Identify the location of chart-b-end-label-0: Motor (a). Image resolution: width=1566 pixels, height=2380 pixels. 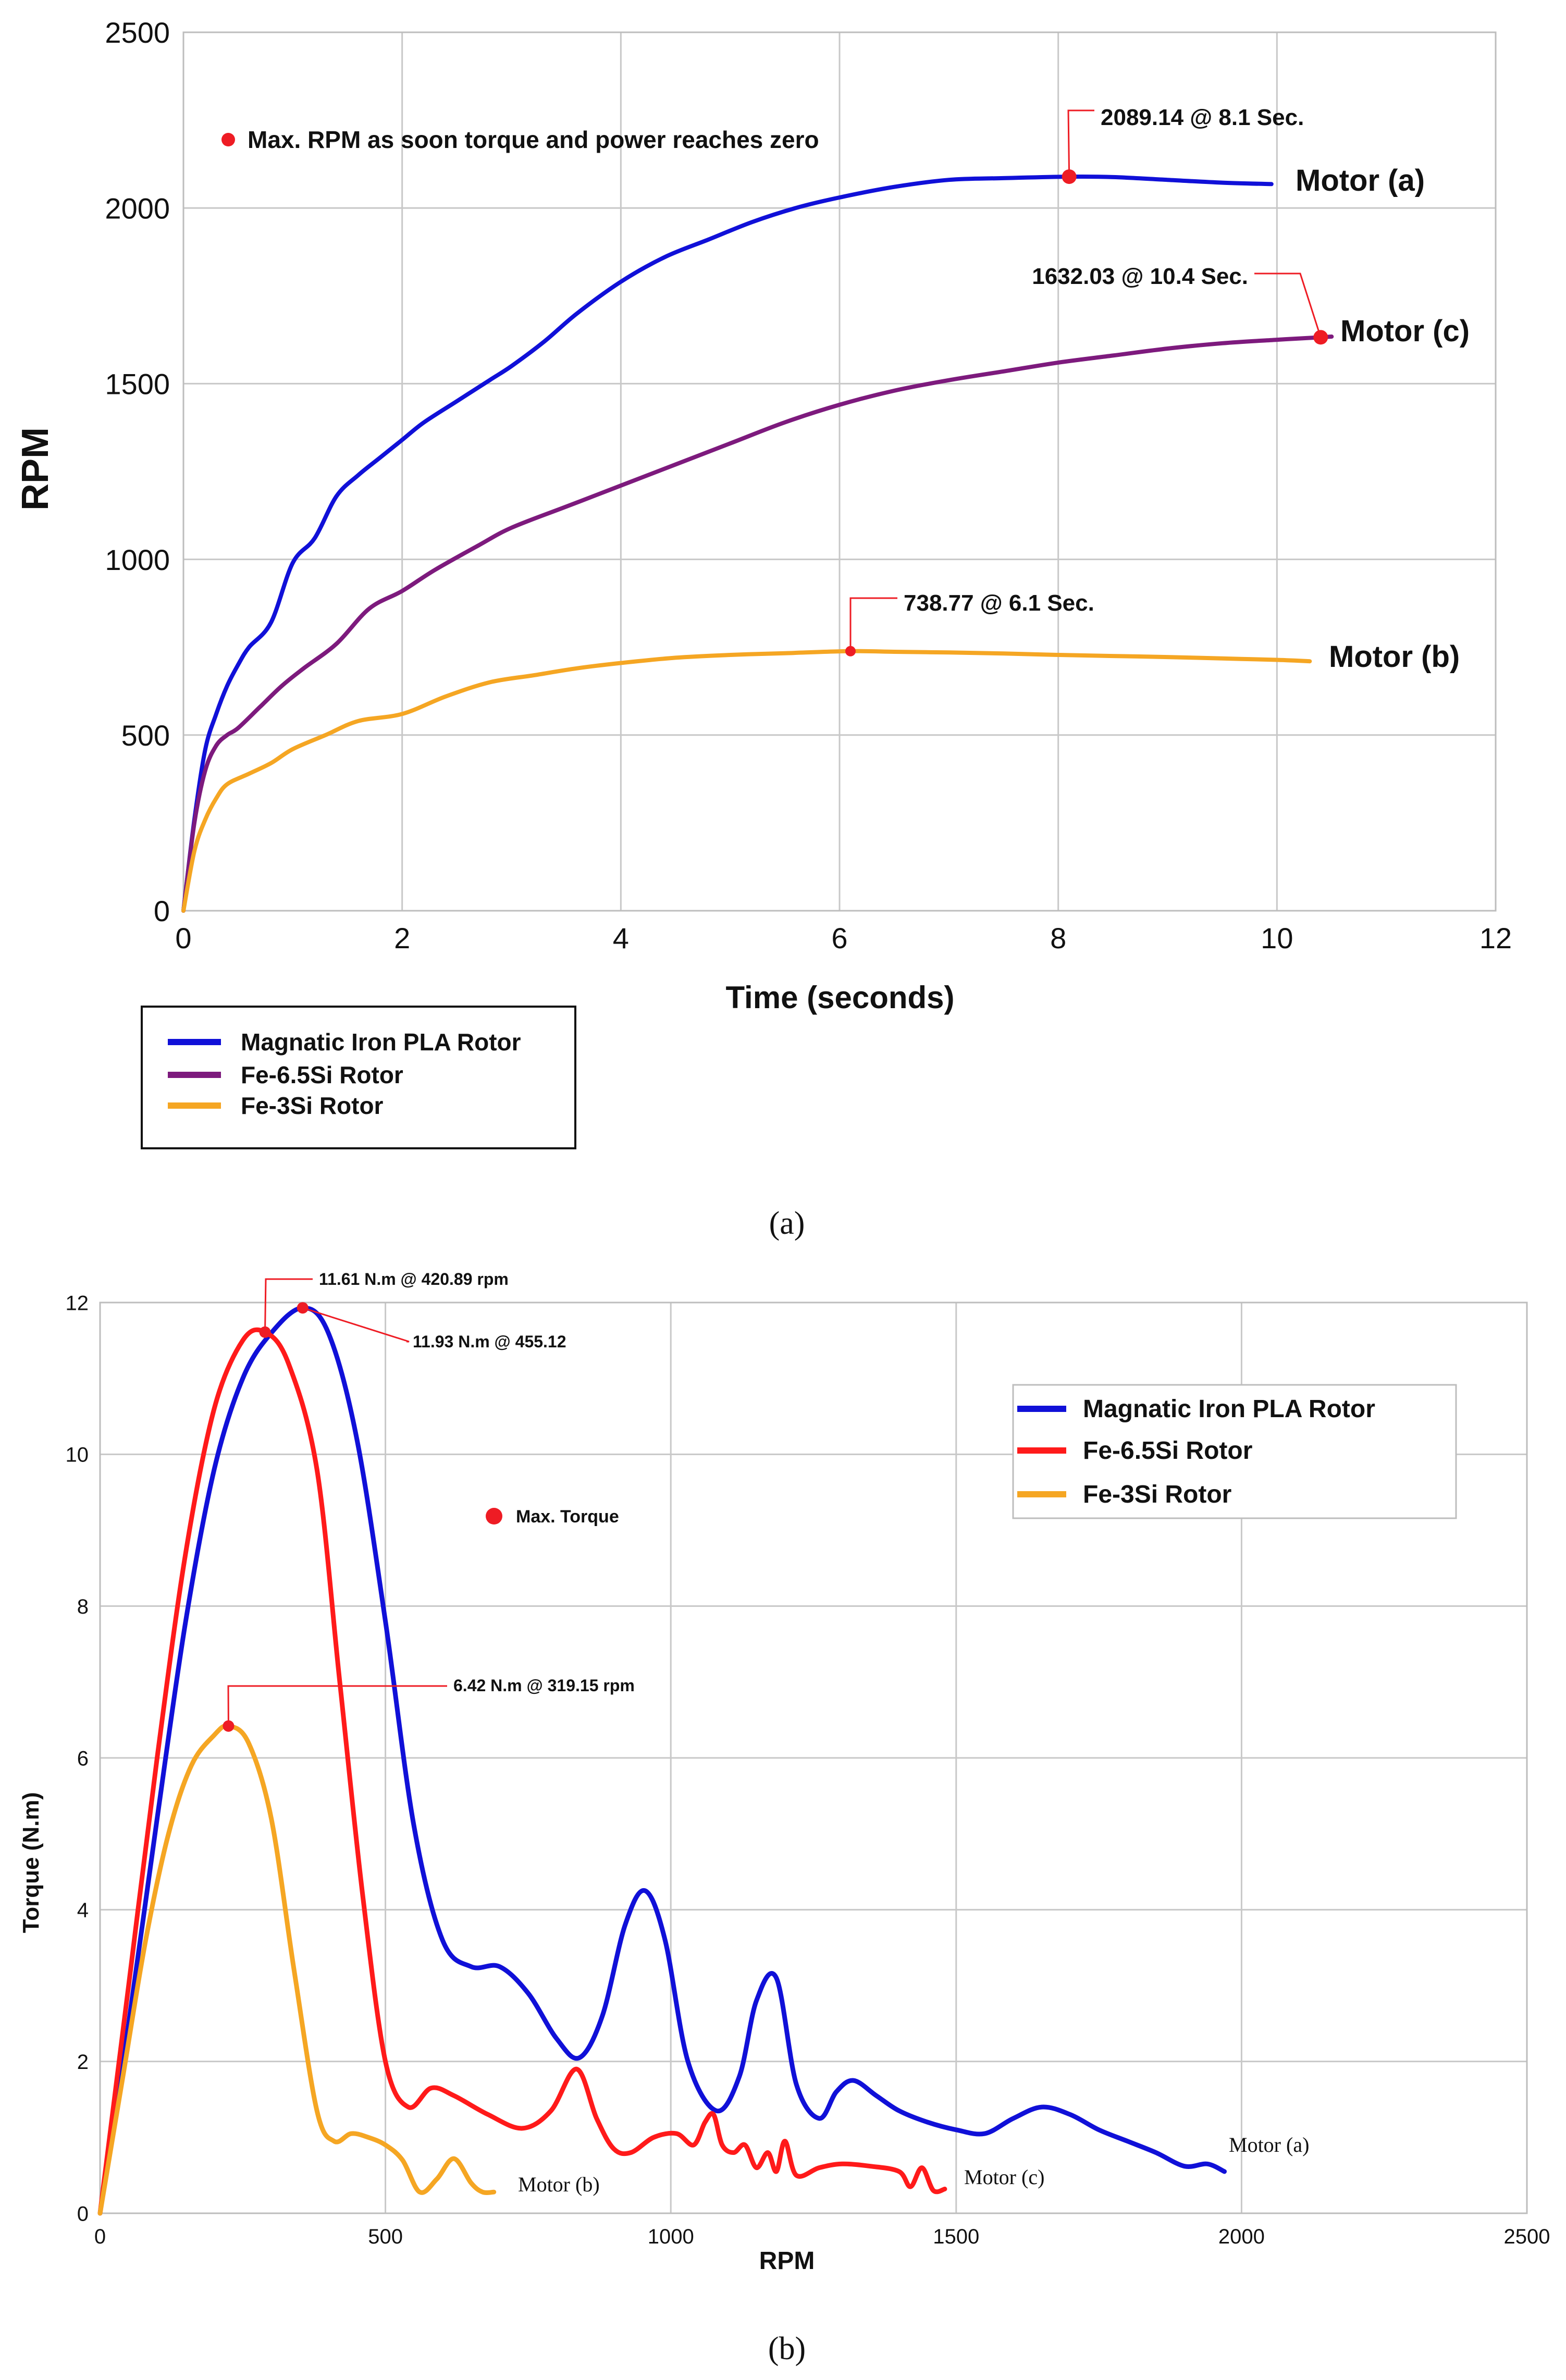
(1269, 2144).